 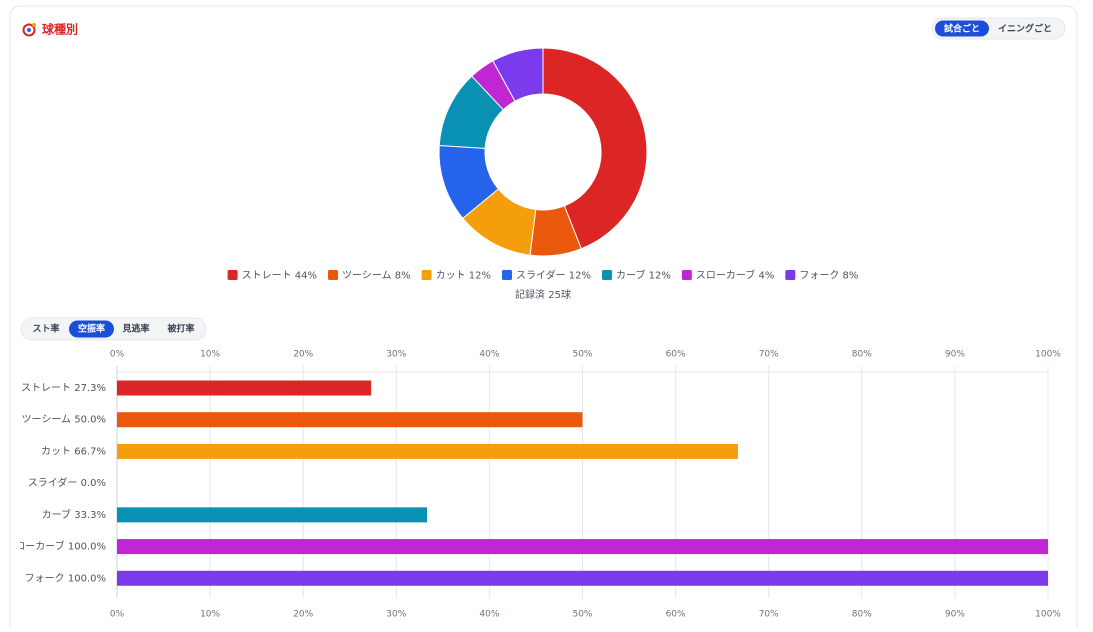 I want to click on legend-name: フォーク, so click(x=819, y=276).